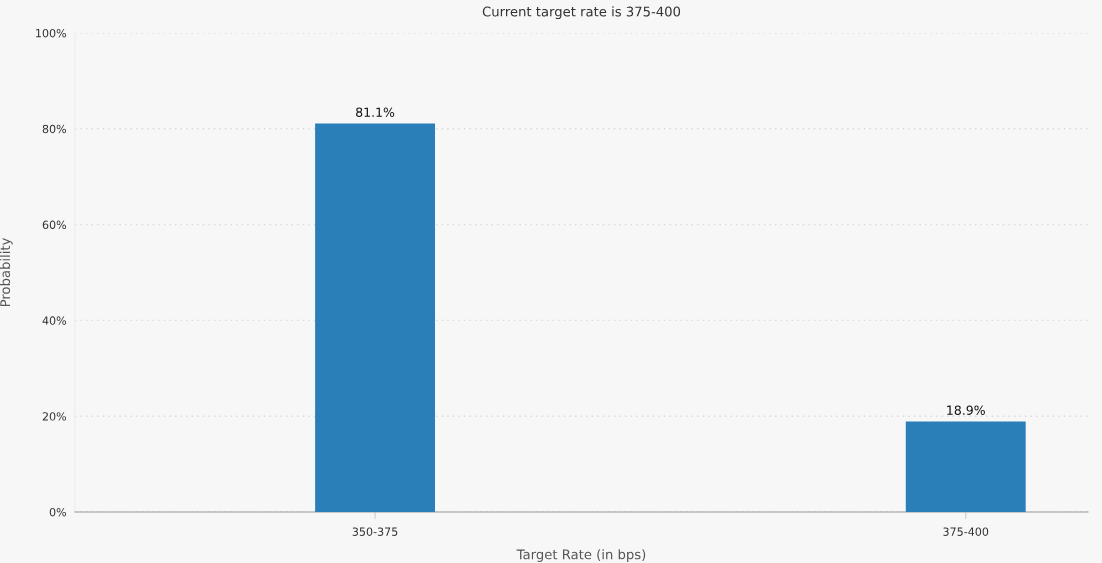 The image size is (1102, 563). What do you see at coordinates (54, 129) in the screenshot?
I see `y-tick-label: 80%` at bounding box center [54, 129].